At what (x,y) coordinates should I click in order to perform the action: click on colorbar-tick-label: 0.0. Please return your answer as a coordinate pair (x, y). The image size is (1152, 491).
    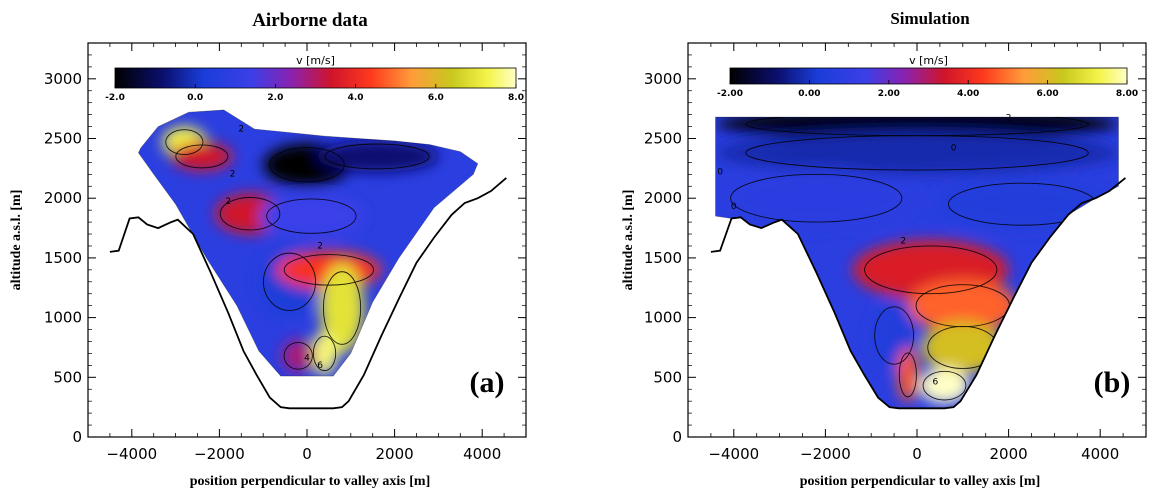
    Looking at the image, I should click on (195, 98).